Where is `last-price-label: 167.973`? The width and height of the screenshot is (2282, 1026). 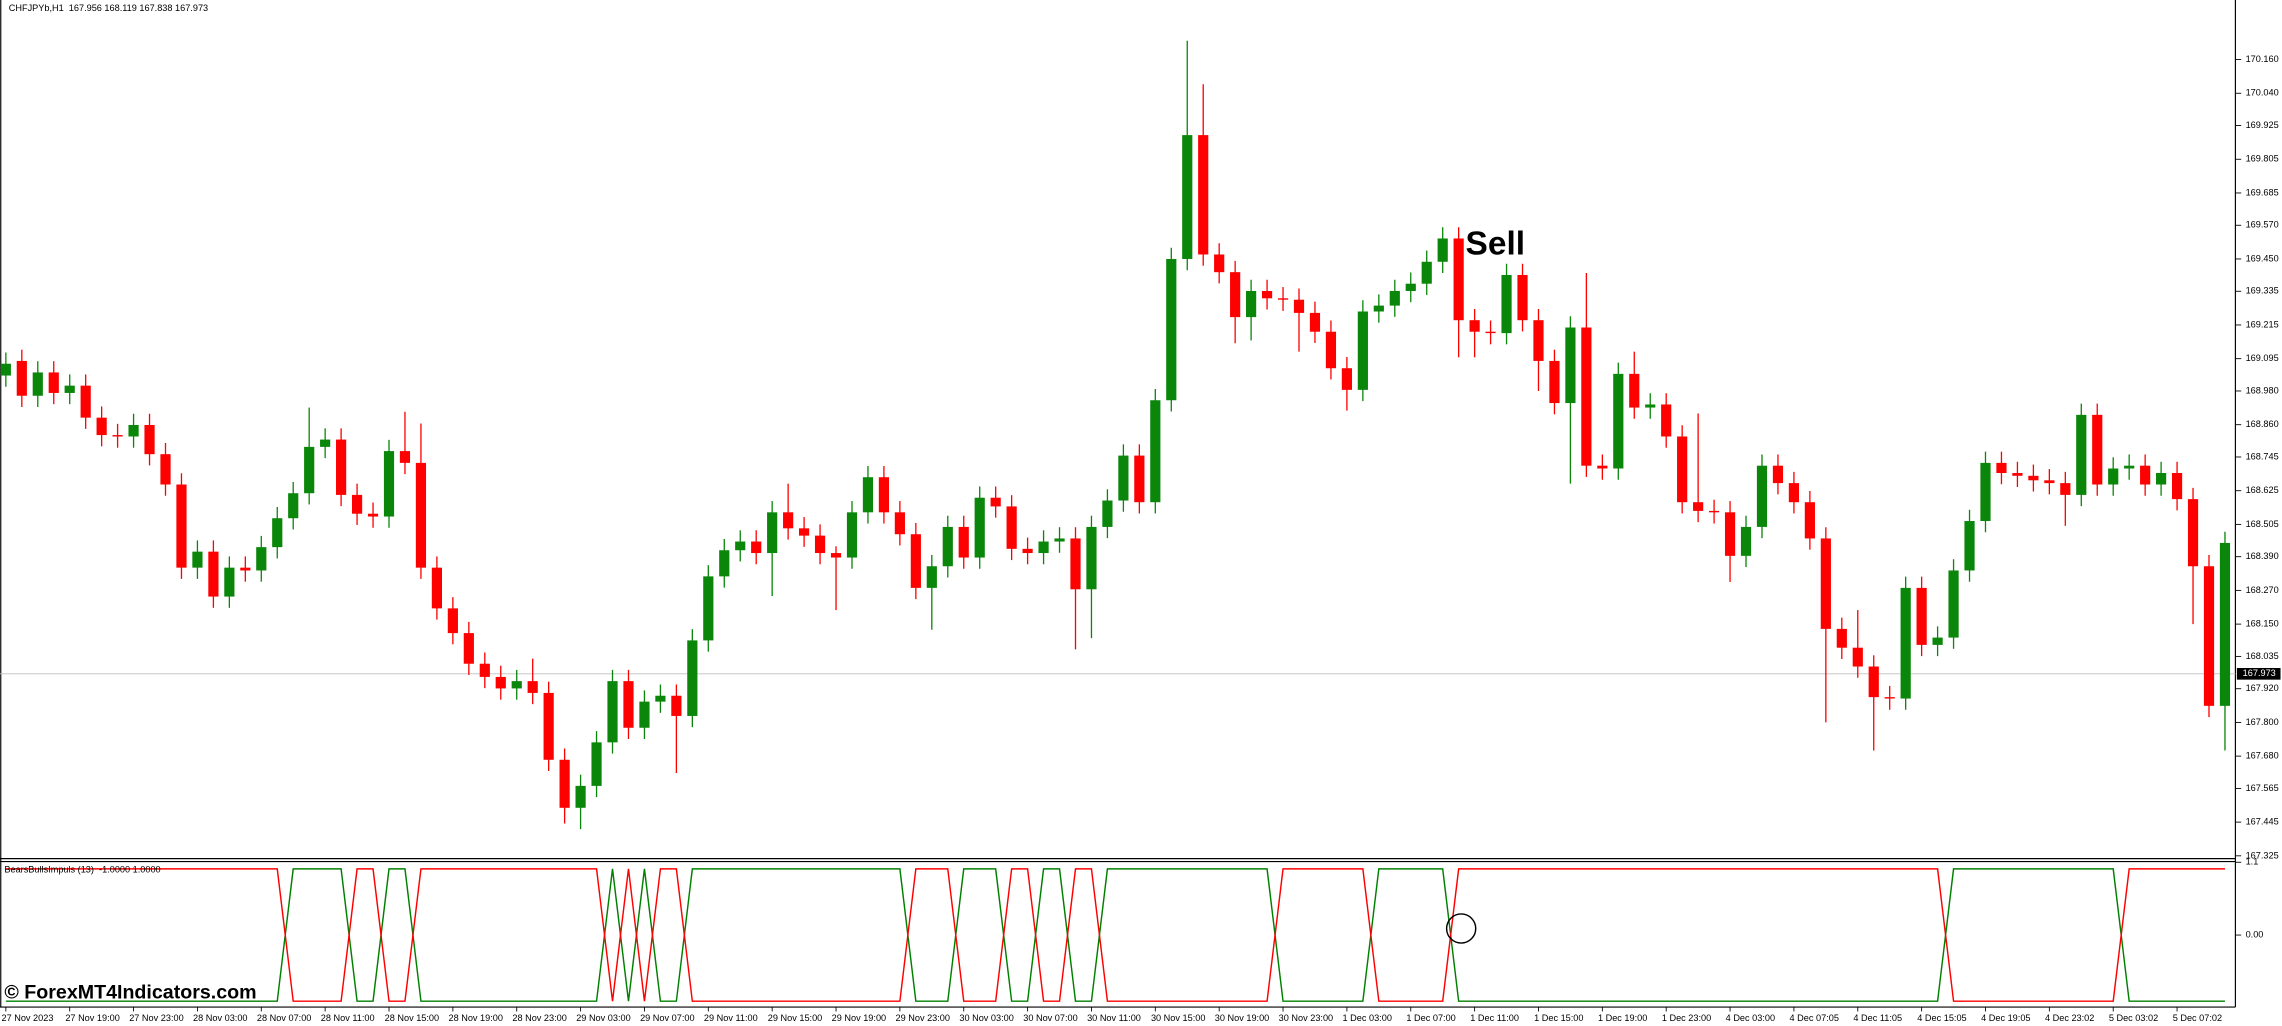 last-price-label: 167.973 is located at coordinates (2259, 673).